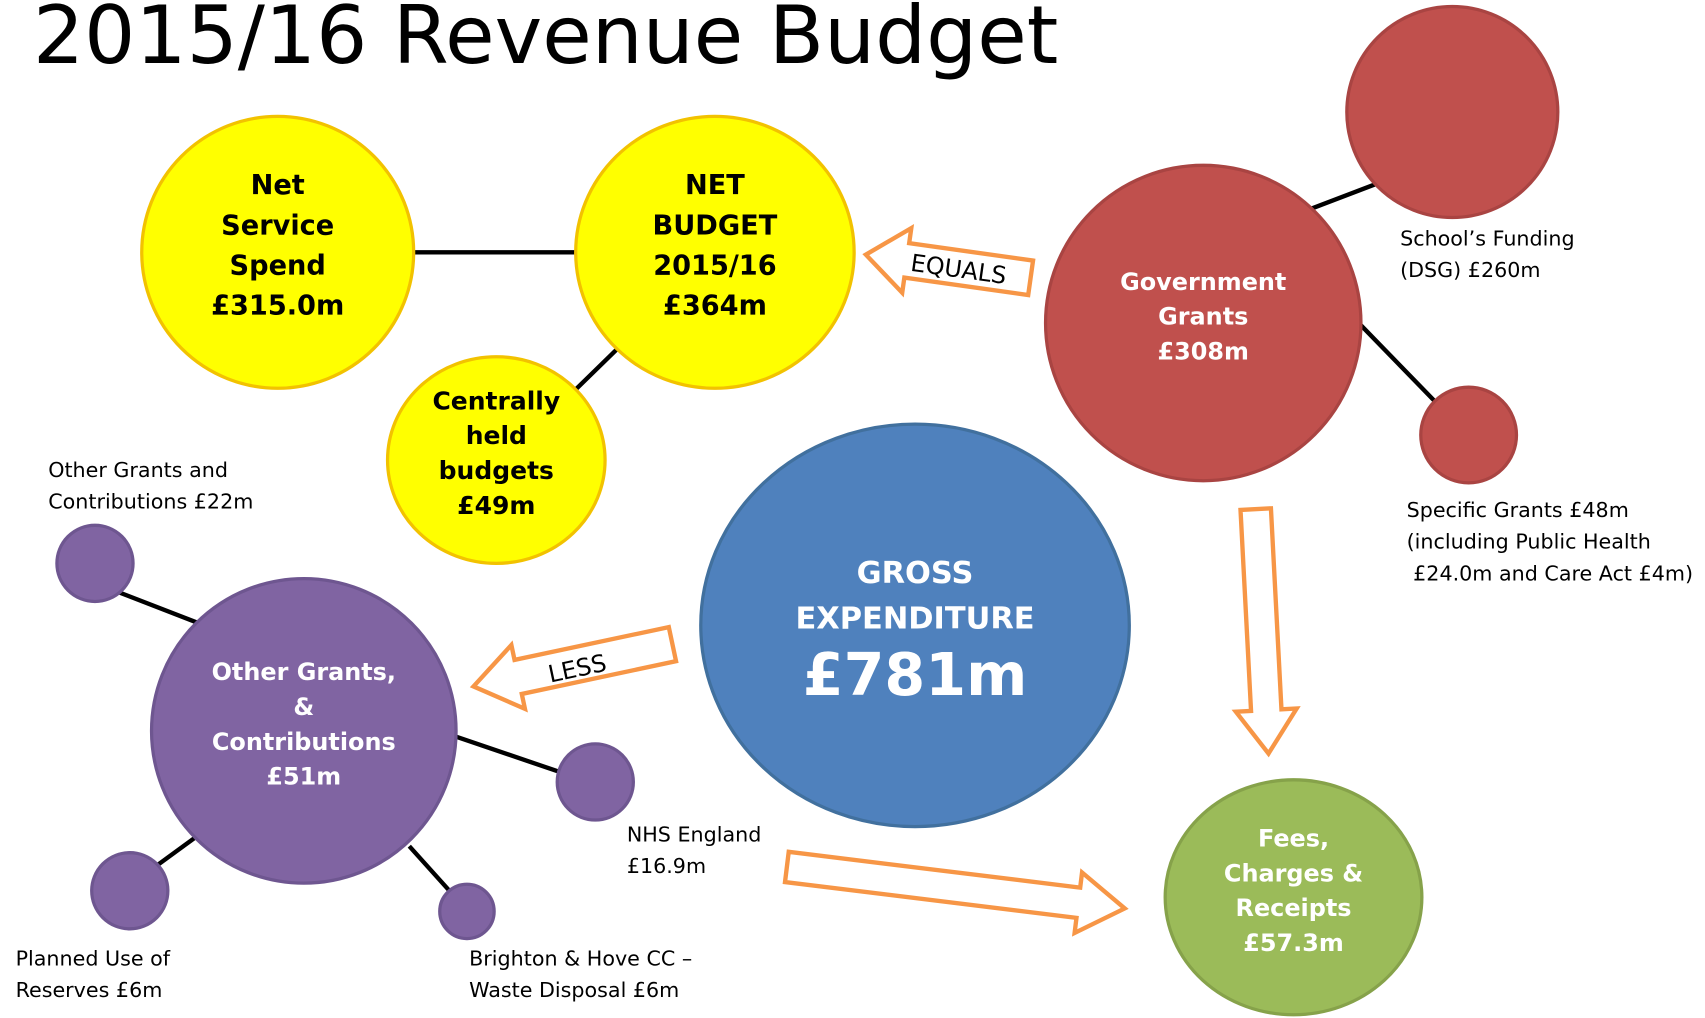  Describe the element at coordinates (666, 866) in the screenshot. I see `callout-label: £16.9m` at that location.